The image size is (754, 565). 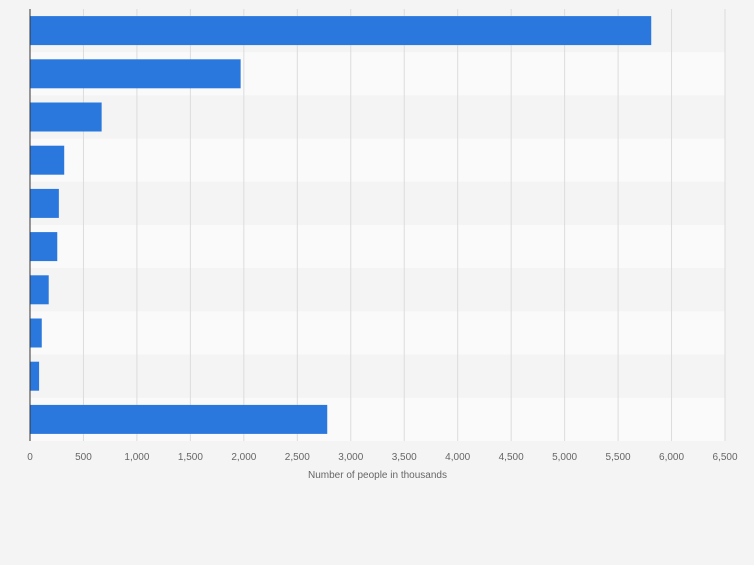 What do you see at coordinates (671, 457) in the screenshot?
I see `x-tick-label: 6,000` at bounding box center [671, 457].